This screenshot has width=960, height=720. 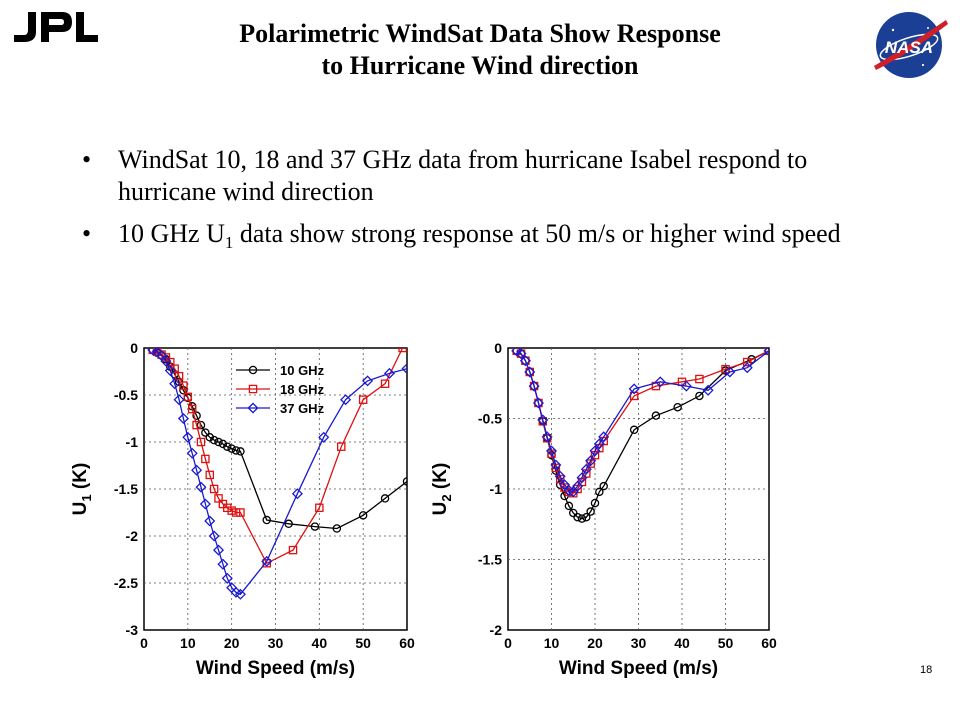 What do you see at coordinates (926, 670) in the screenshot?
I see `page-number: 18` at bounding box center [926, 670].